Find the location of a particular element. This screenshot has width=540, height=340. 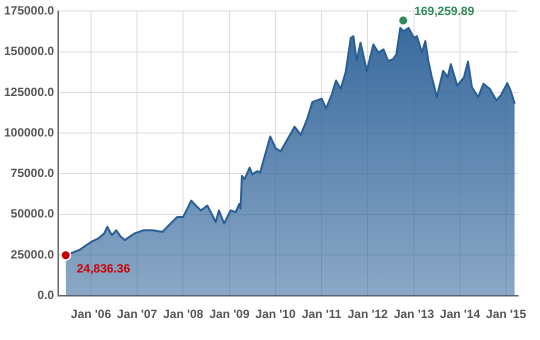

annotation: 24,836.36 is located at coordinates (103, 269).